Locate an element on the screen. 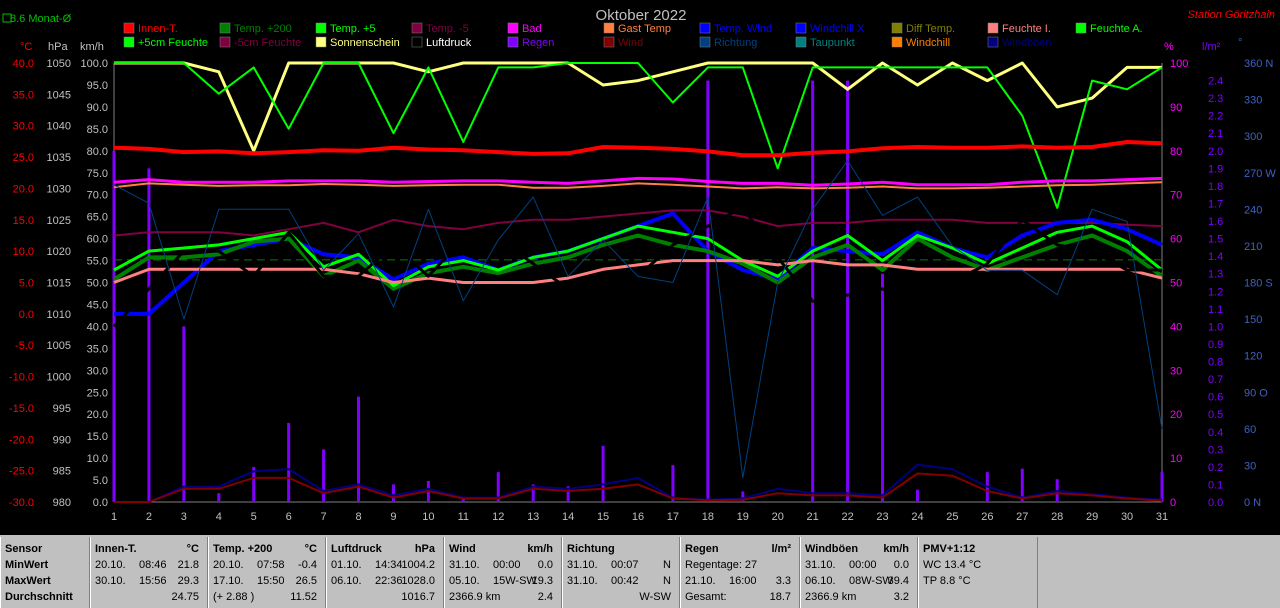 This screenshot has width=1280, height=608. direction-tick-label: 360 N is located at coordinates (1258, 64).